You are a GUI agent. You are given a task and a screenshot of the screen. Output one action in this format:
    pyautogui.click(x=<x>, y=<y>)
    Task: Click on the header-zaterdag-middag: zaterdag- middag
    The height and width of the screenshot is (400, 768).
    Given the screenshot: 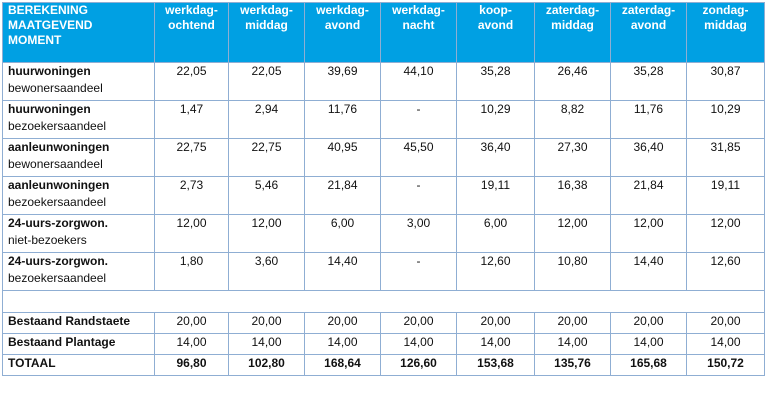 What is the action you would take?
    pyautogui.click(x=572, y=32)
    